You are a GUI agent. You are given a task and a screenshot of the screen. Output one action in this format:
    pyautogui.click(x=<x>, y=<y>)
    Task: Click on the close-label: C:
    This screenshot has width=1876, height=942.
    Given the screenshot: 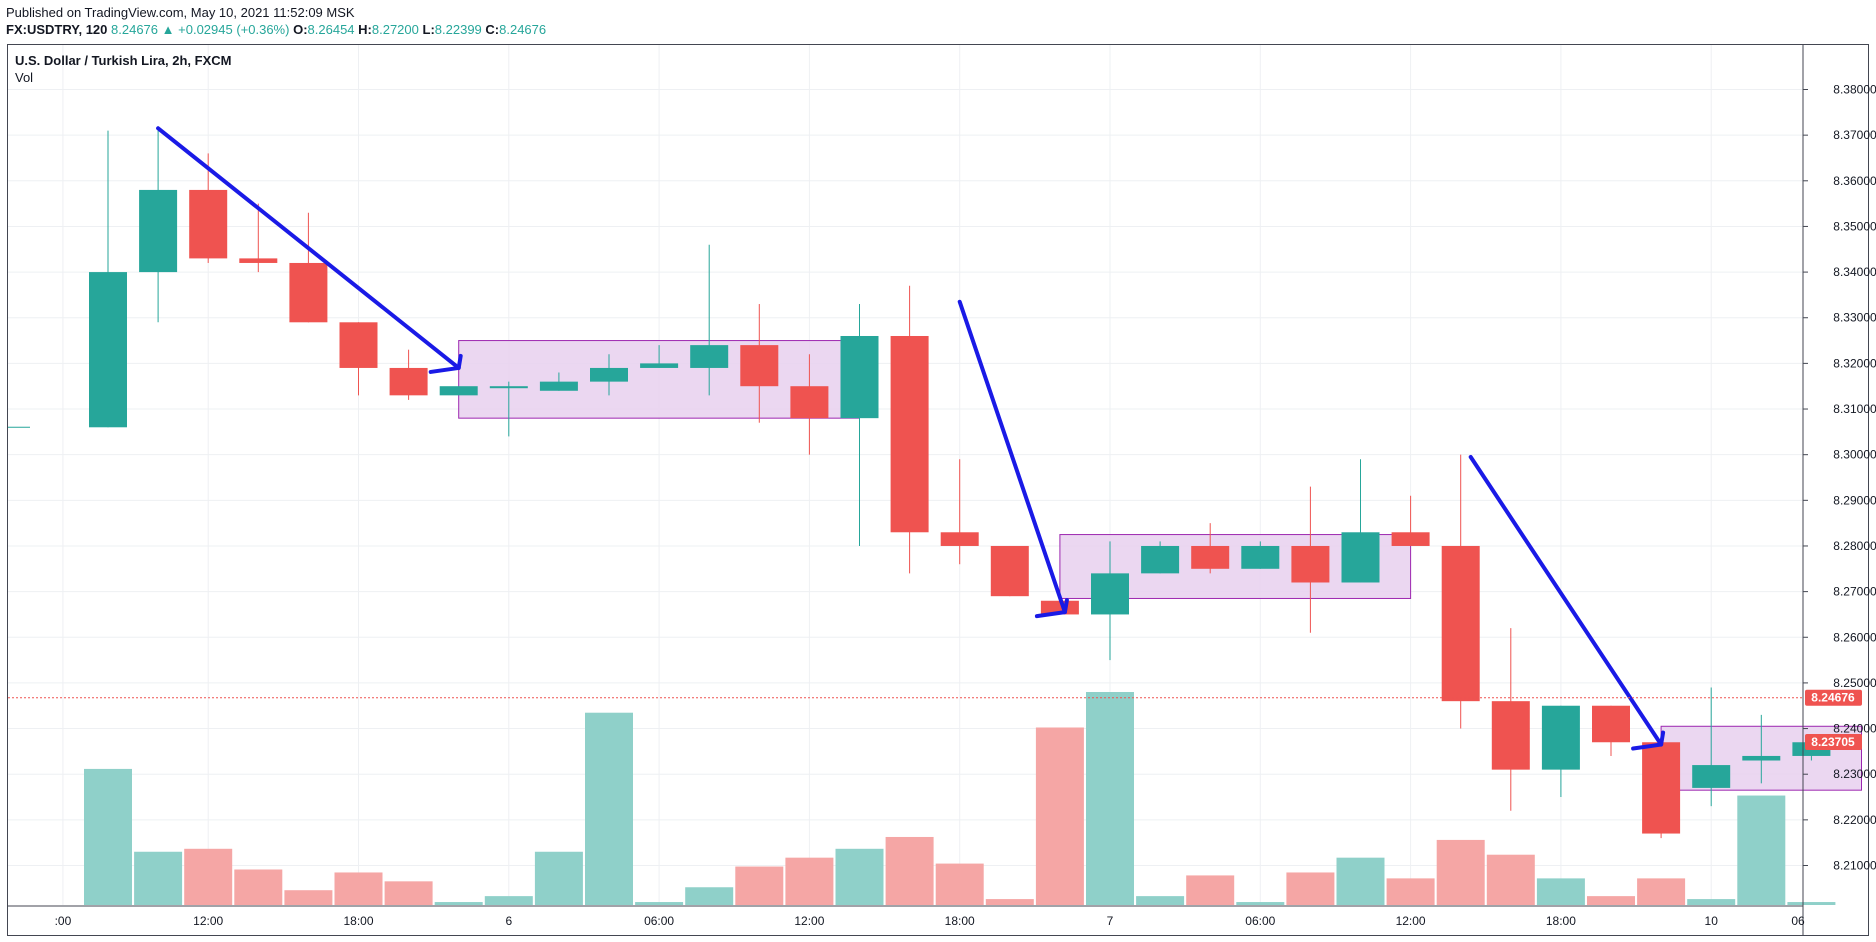 What is the action you would take?
    pyautogui.click(x=492, y=29)
    